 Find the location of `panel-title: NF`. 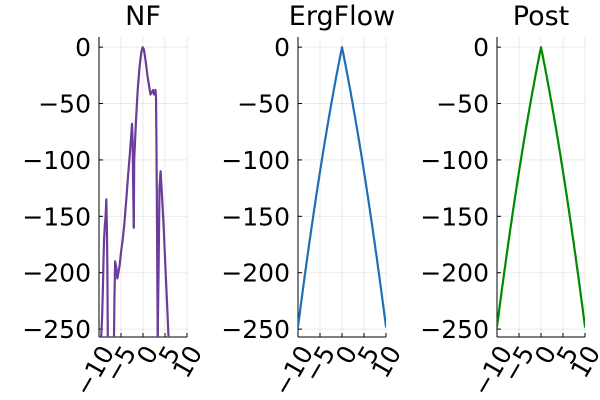

panel-title: NF is located at coordinates (143, 16).